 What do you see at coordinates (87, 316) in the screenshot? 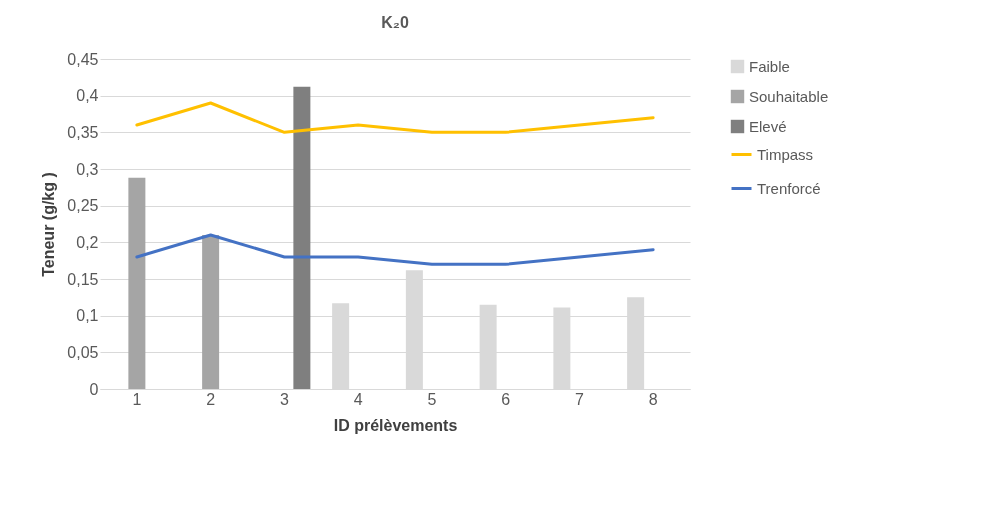
I see `y-tick-label: 0,1` at bounding box center [87, 316].